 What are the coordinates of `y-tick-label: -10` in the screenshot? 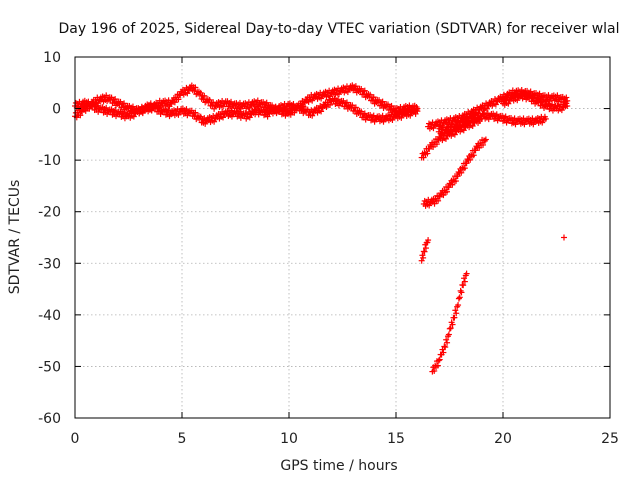 It's located at (49, 161).